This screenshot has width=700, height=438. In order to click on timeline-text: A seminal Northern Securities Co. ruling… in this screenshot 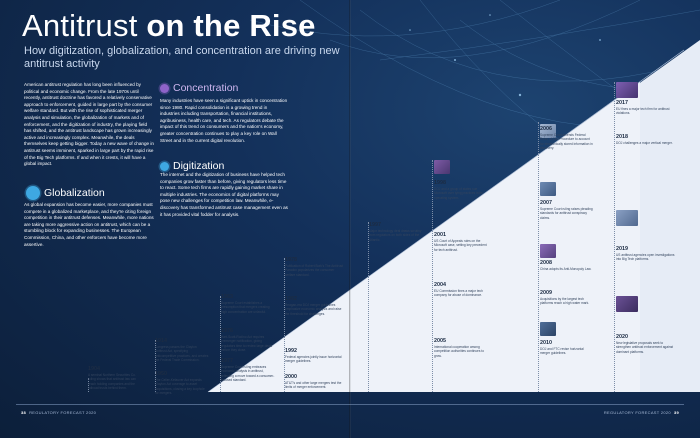, I will do `click(112, 381)`.